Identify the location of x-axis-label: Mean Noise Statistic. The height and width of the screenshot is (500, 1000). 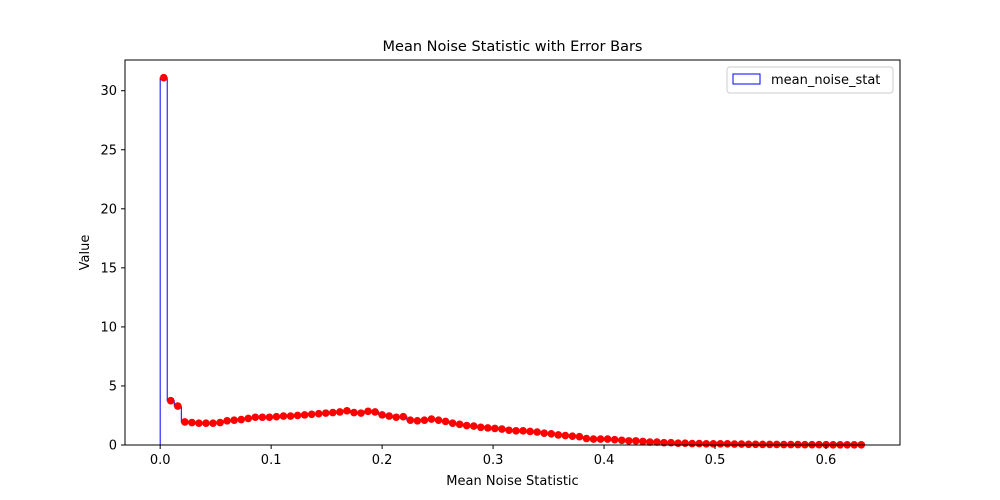
(512, 481).